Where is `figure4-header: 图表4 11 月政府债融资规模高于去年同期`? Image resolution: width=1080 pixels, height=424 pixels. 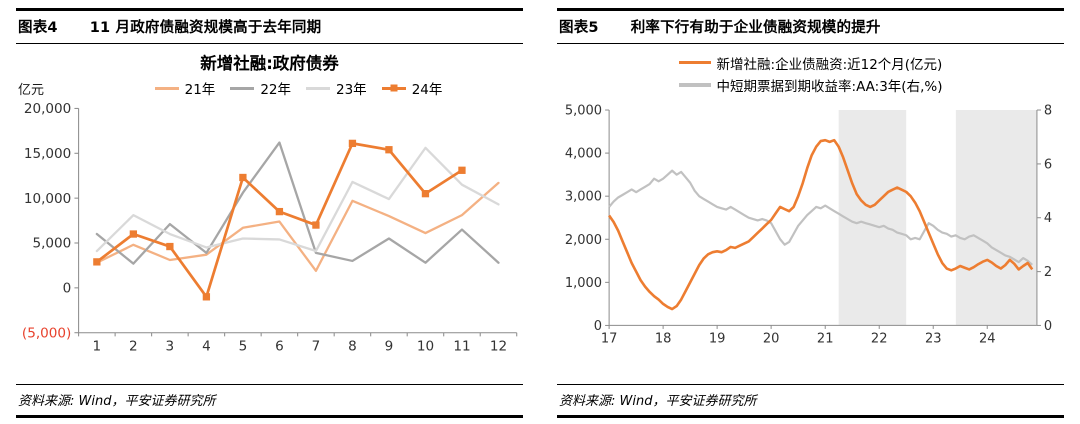 figure4-header: 图表4 11 月政府债融资规模高于去年同期 is located at coordinates (269, 27).